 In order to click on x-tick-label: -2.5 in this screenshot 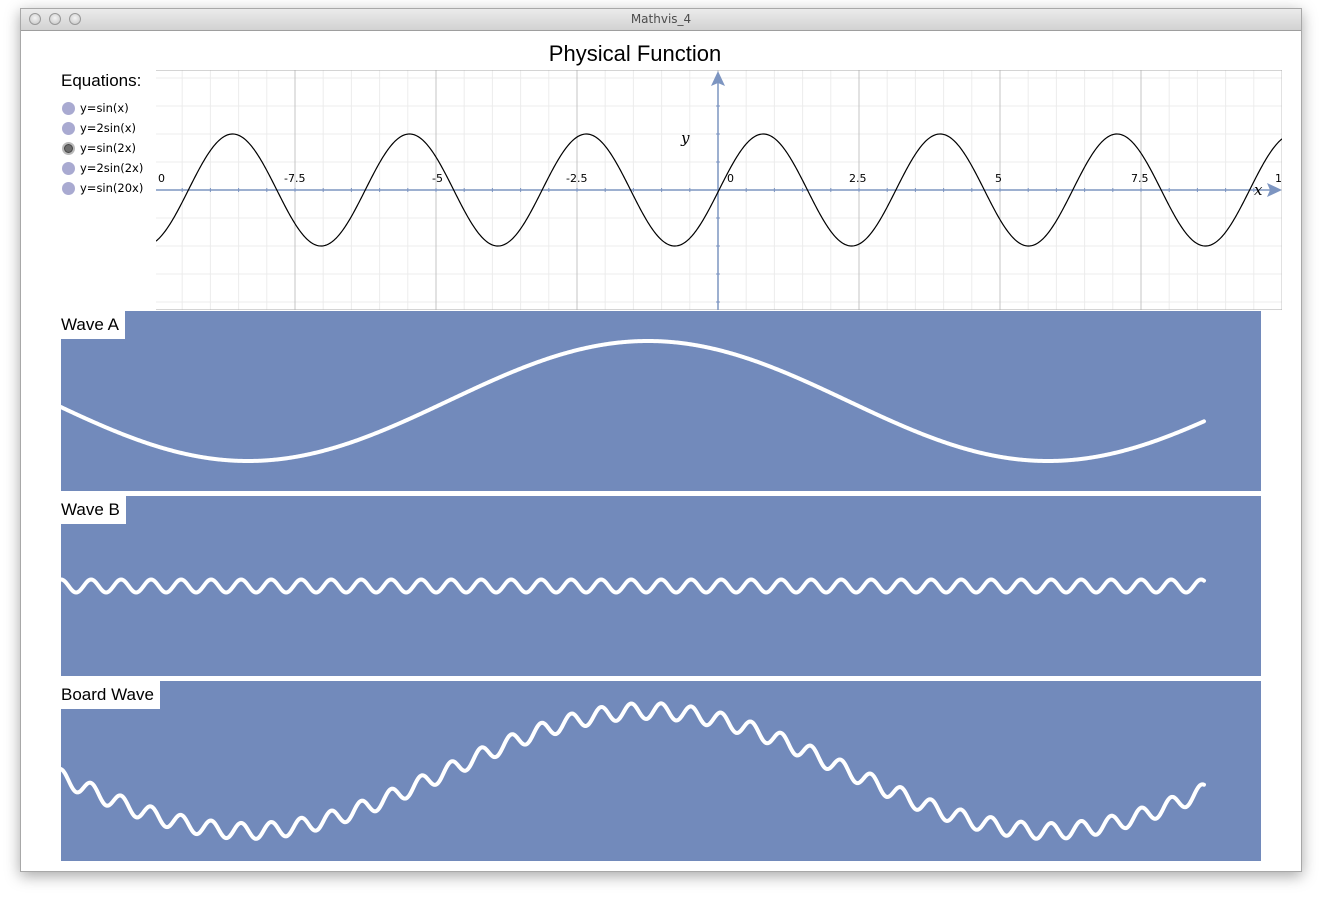, I will do `click(576, 178)`.